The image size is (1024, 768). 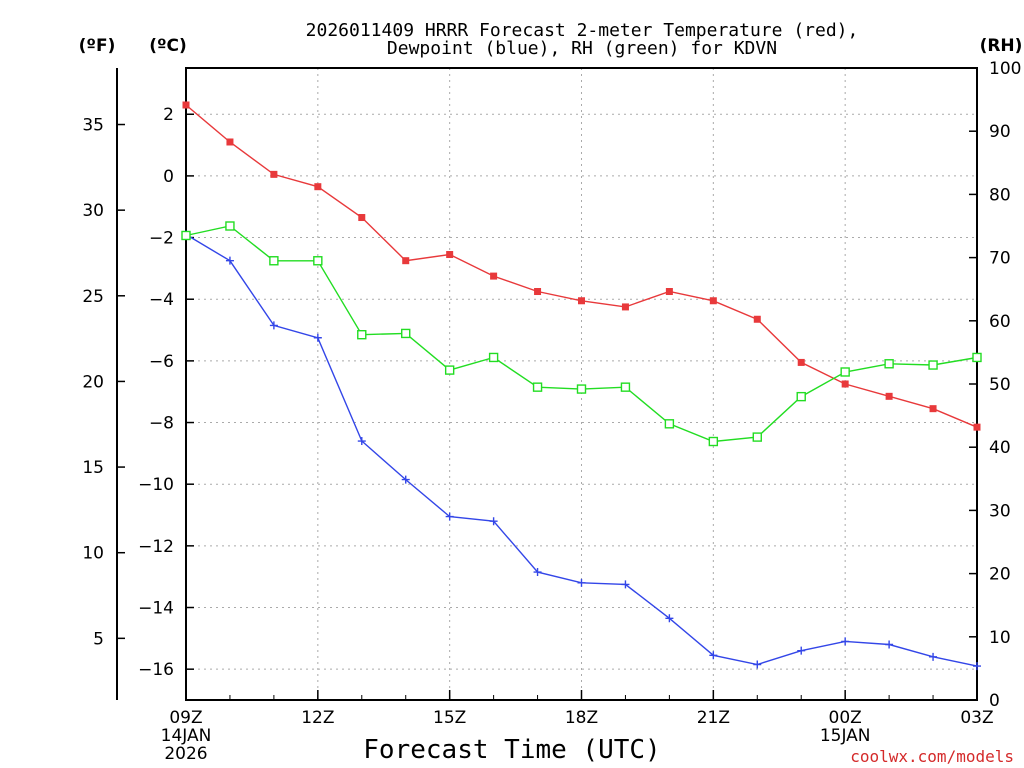 I want to click on celsius-tick-label: 0, so click(x=168, y=177).